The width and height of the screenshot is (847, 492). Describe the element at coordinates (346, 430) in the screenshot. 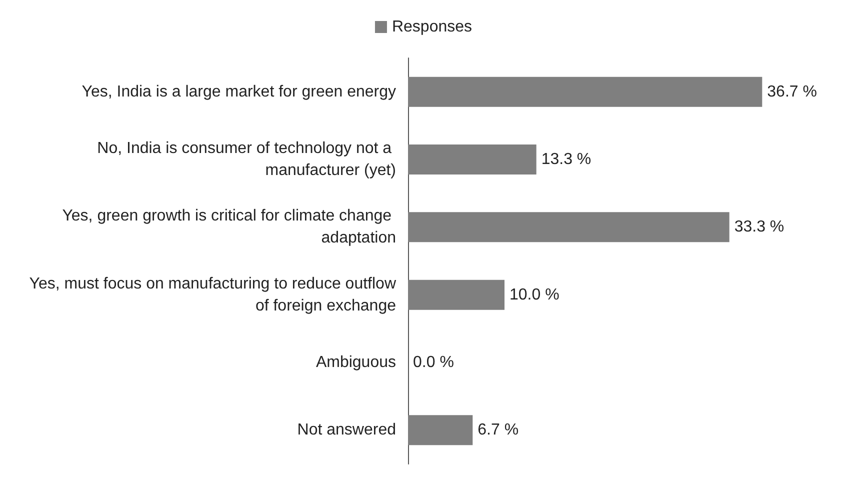

I see `y-tick-label: Not answered` at that location.